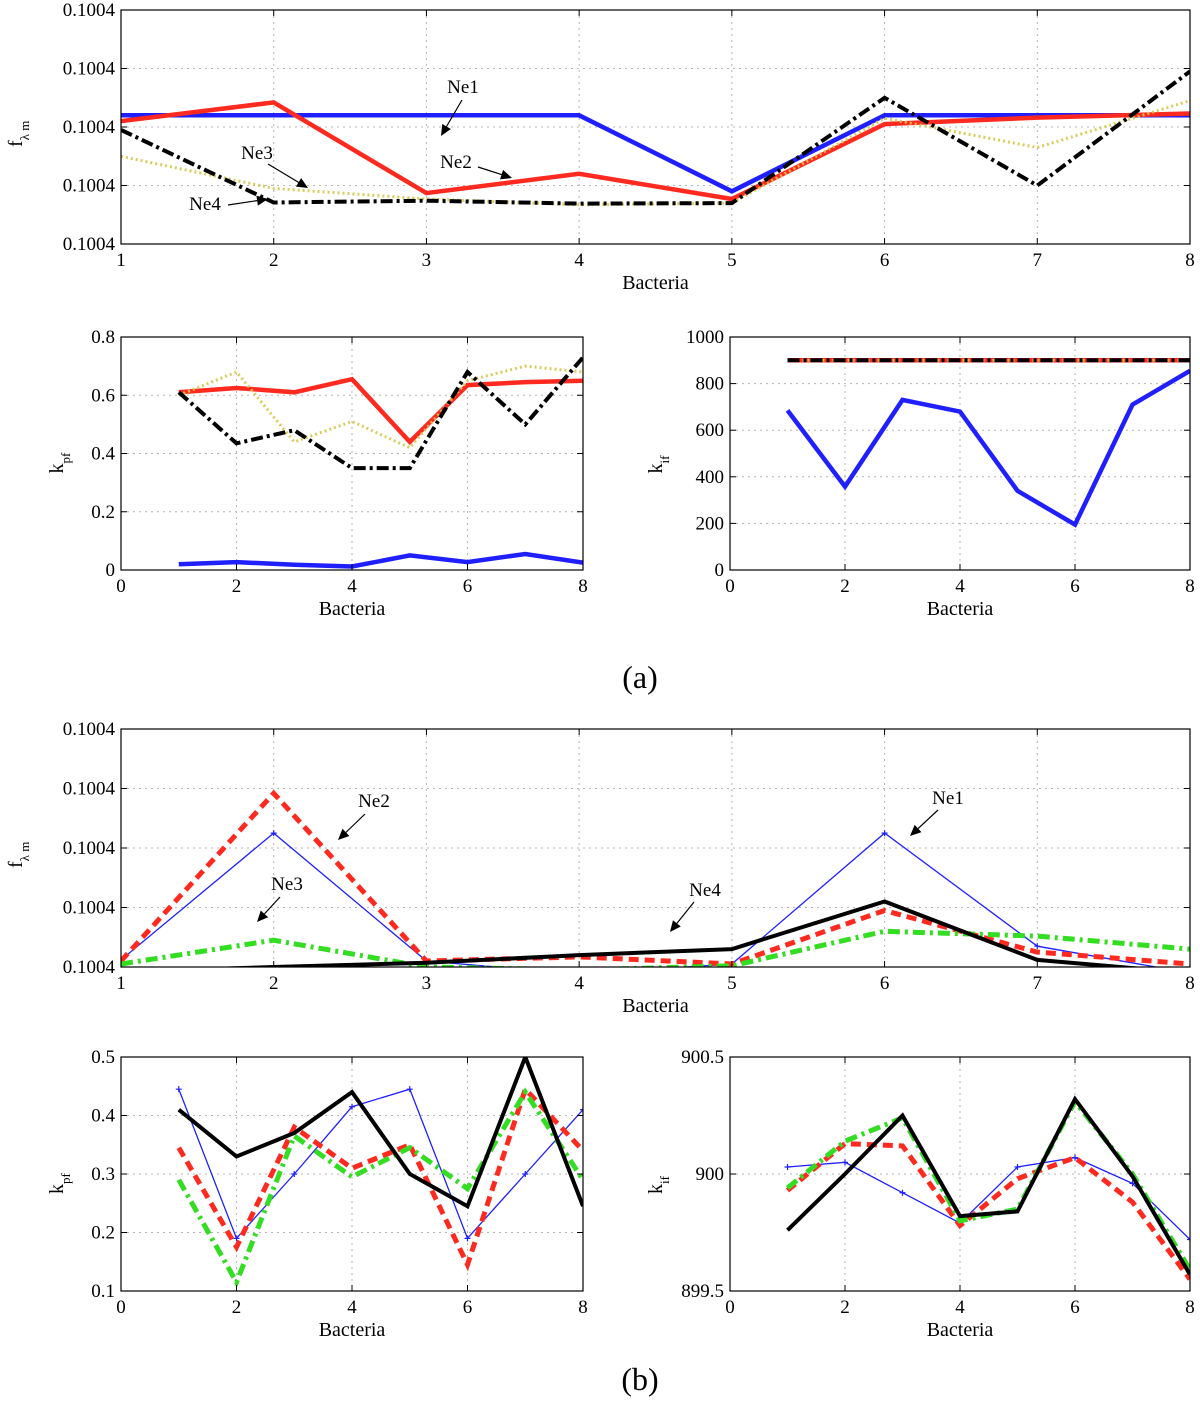 The image size is (1200, 1409). Describe the element at coordinates (103, 454) in the screenshot. I see `y-tick-label: 0.4` at that location.